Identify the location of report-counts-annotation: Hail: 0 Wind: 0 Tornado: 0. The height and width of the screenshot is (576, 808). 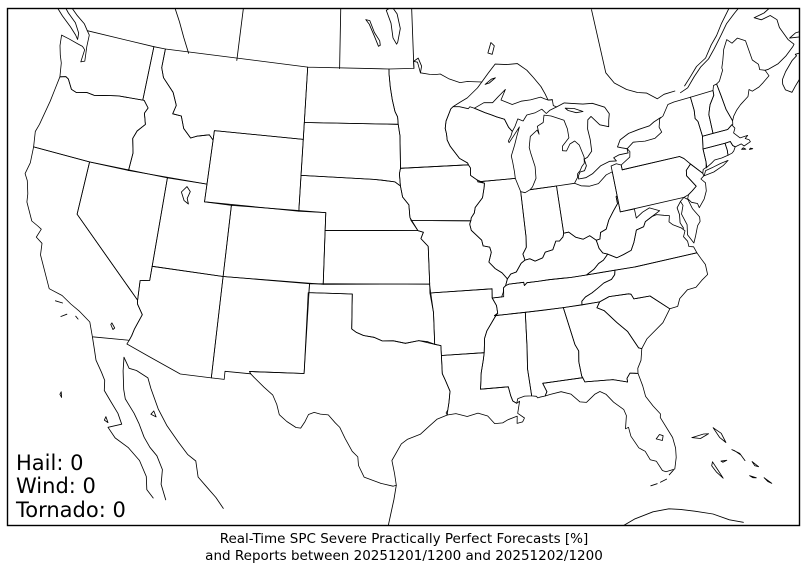
(71, 486).